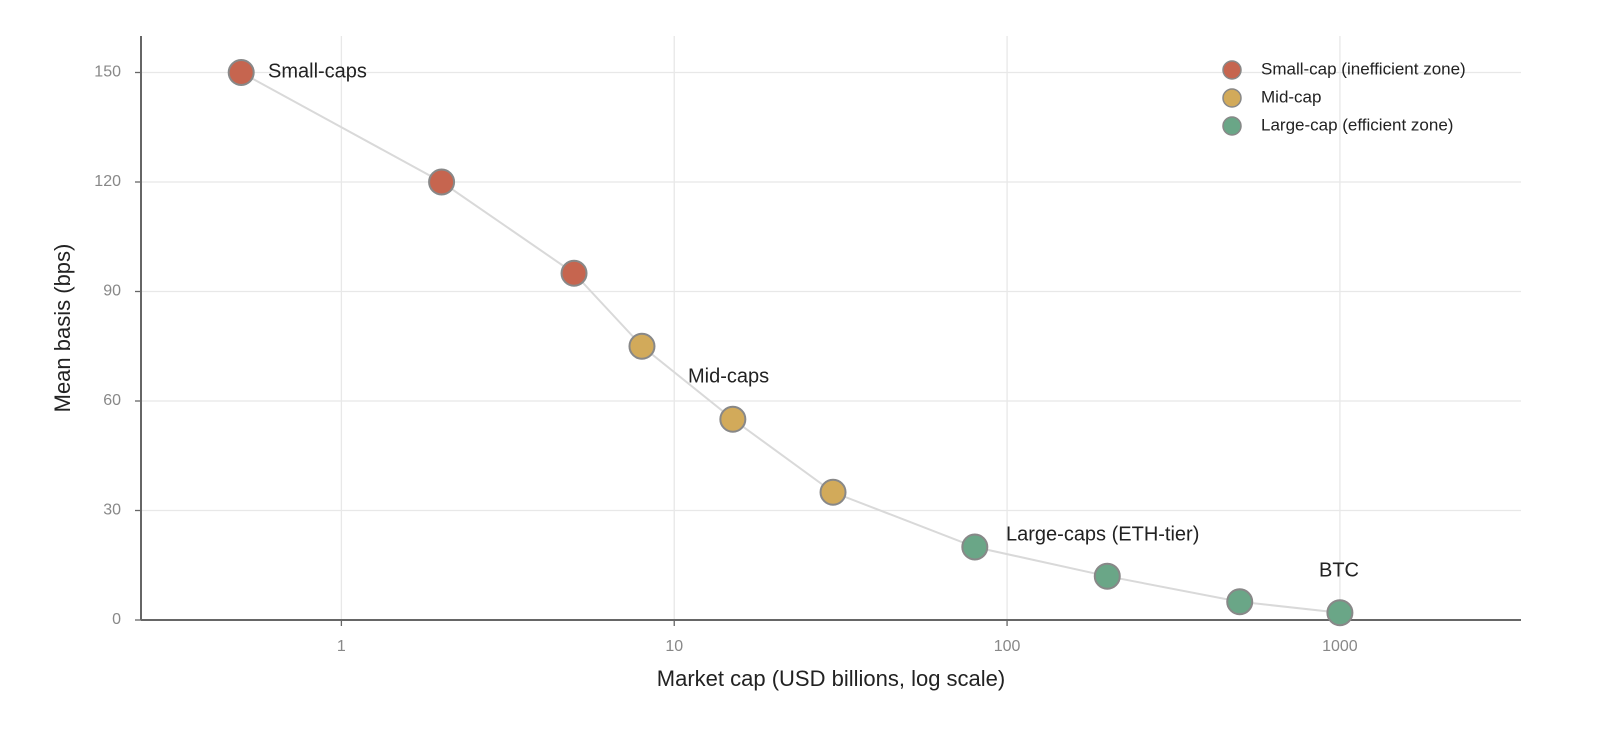 The width and height of the screenshot is (1600, 744). I want to click on y-tick-label: 120, so click(107, 181).